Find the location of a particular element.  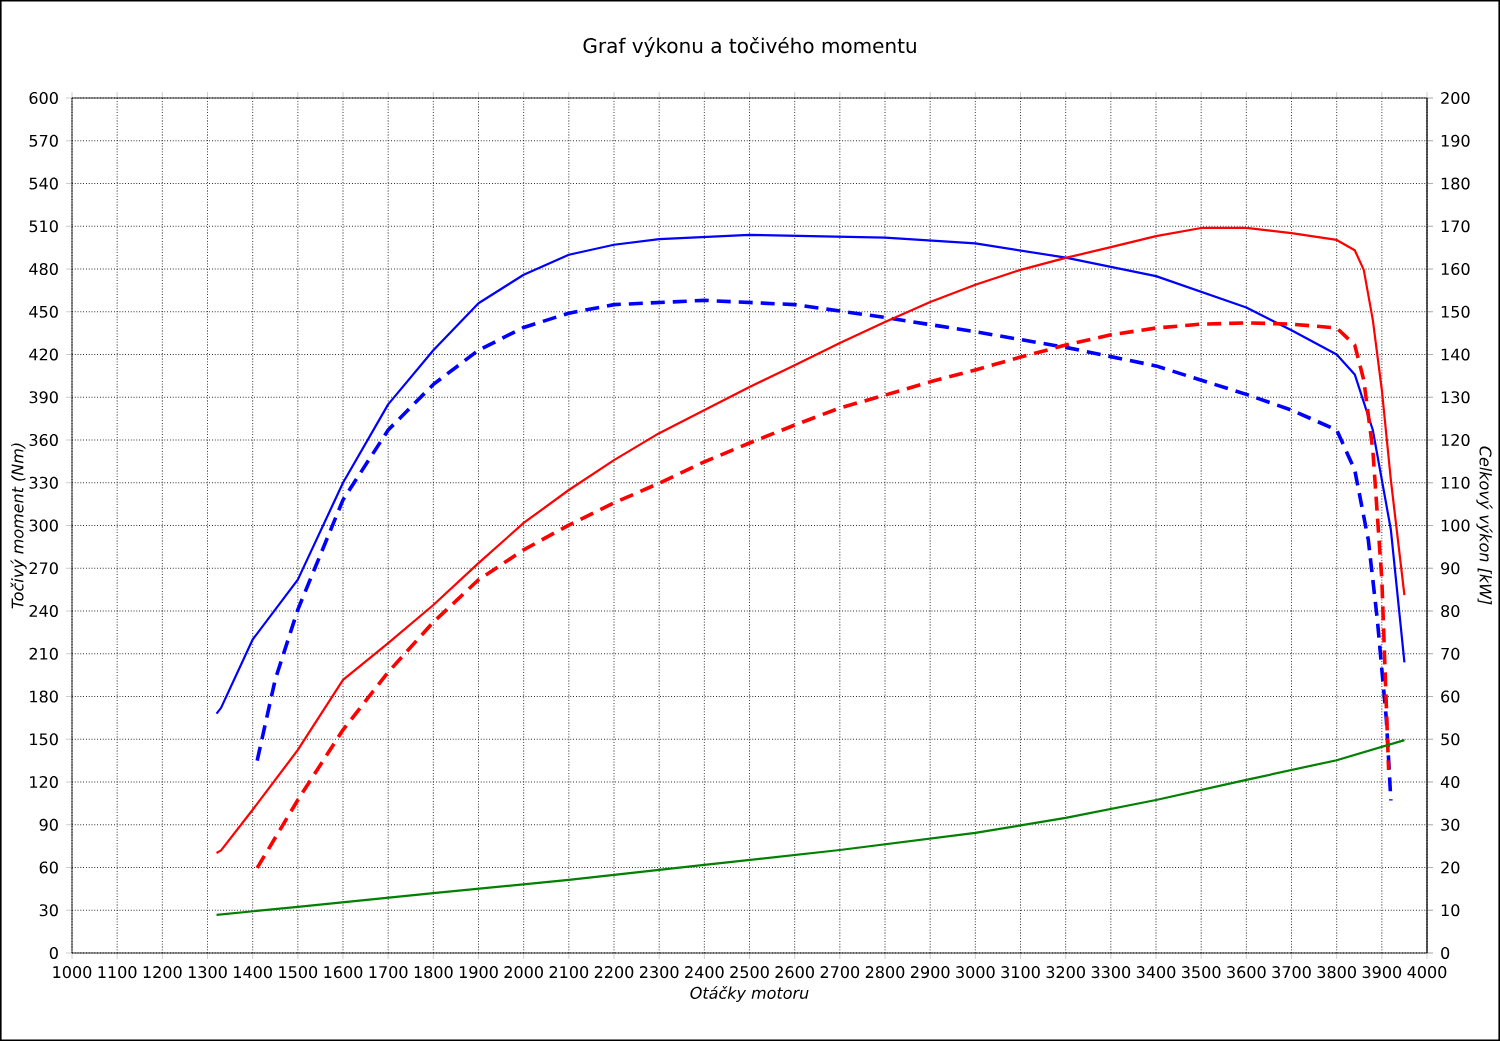

x-tick-label: 3900 is located at coordinates (1382, 972).